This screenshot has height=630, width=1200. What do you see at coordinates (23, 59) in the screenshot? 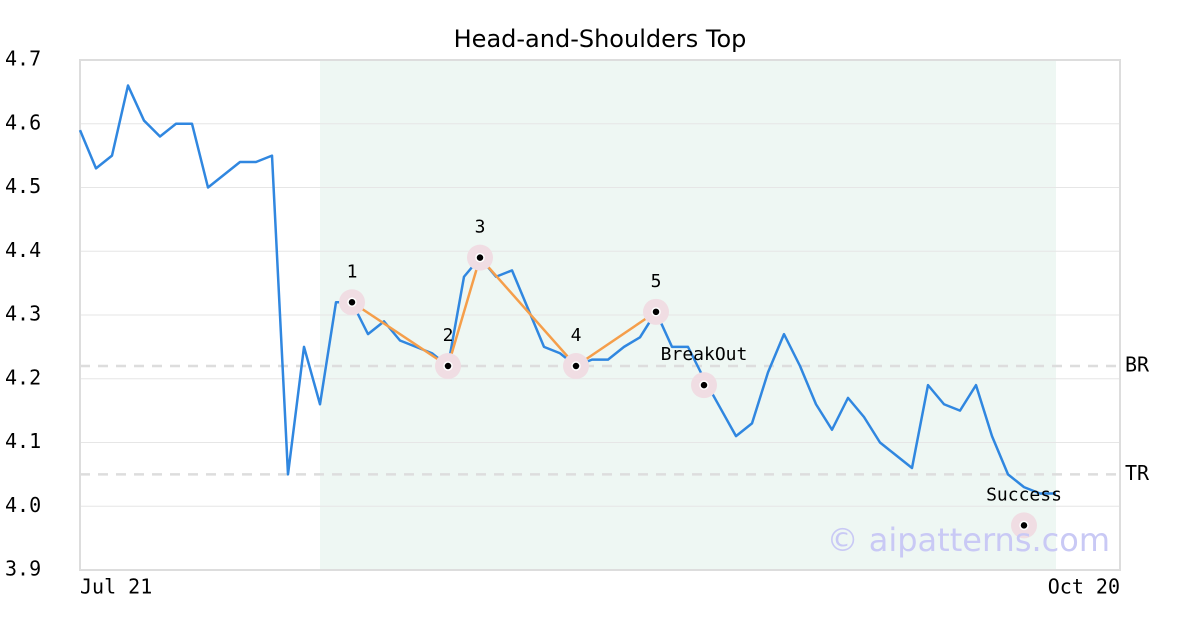
I see `y-tick-label: 4.7` at bounding box center [23, 59].